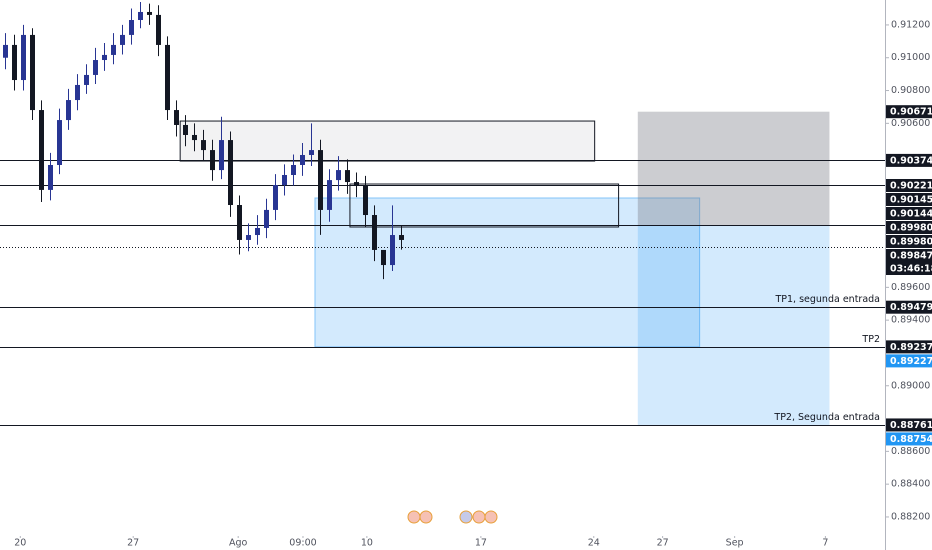  I want to click on y-tick-label: 0.88200, so click(910, 516).